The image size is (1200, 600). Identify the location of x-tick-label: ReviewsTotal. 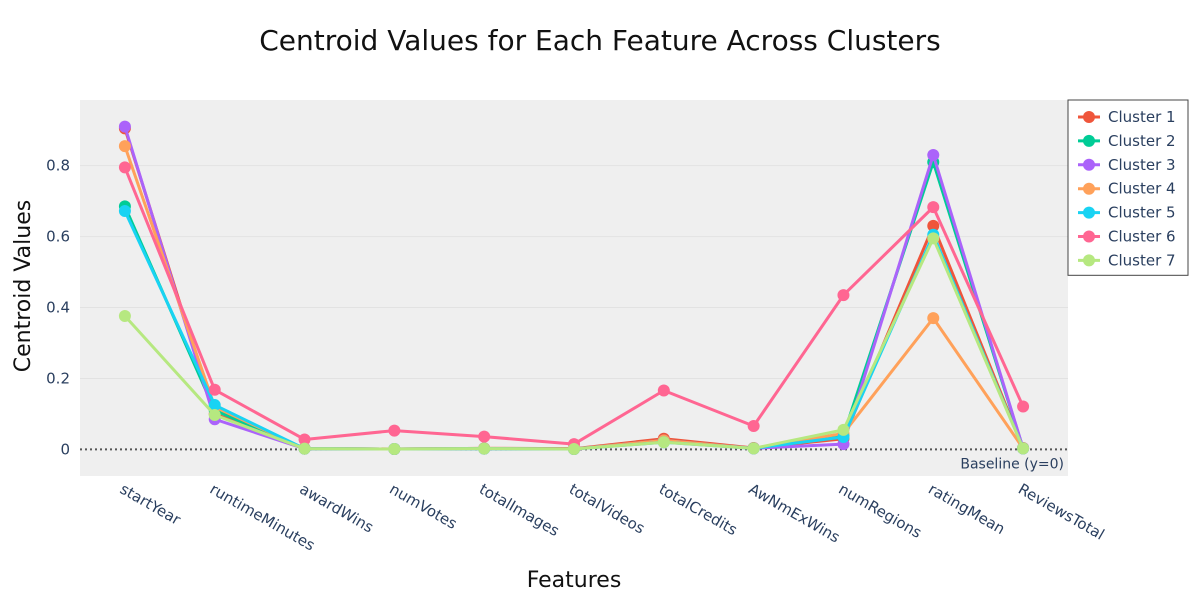
(1061, 512).